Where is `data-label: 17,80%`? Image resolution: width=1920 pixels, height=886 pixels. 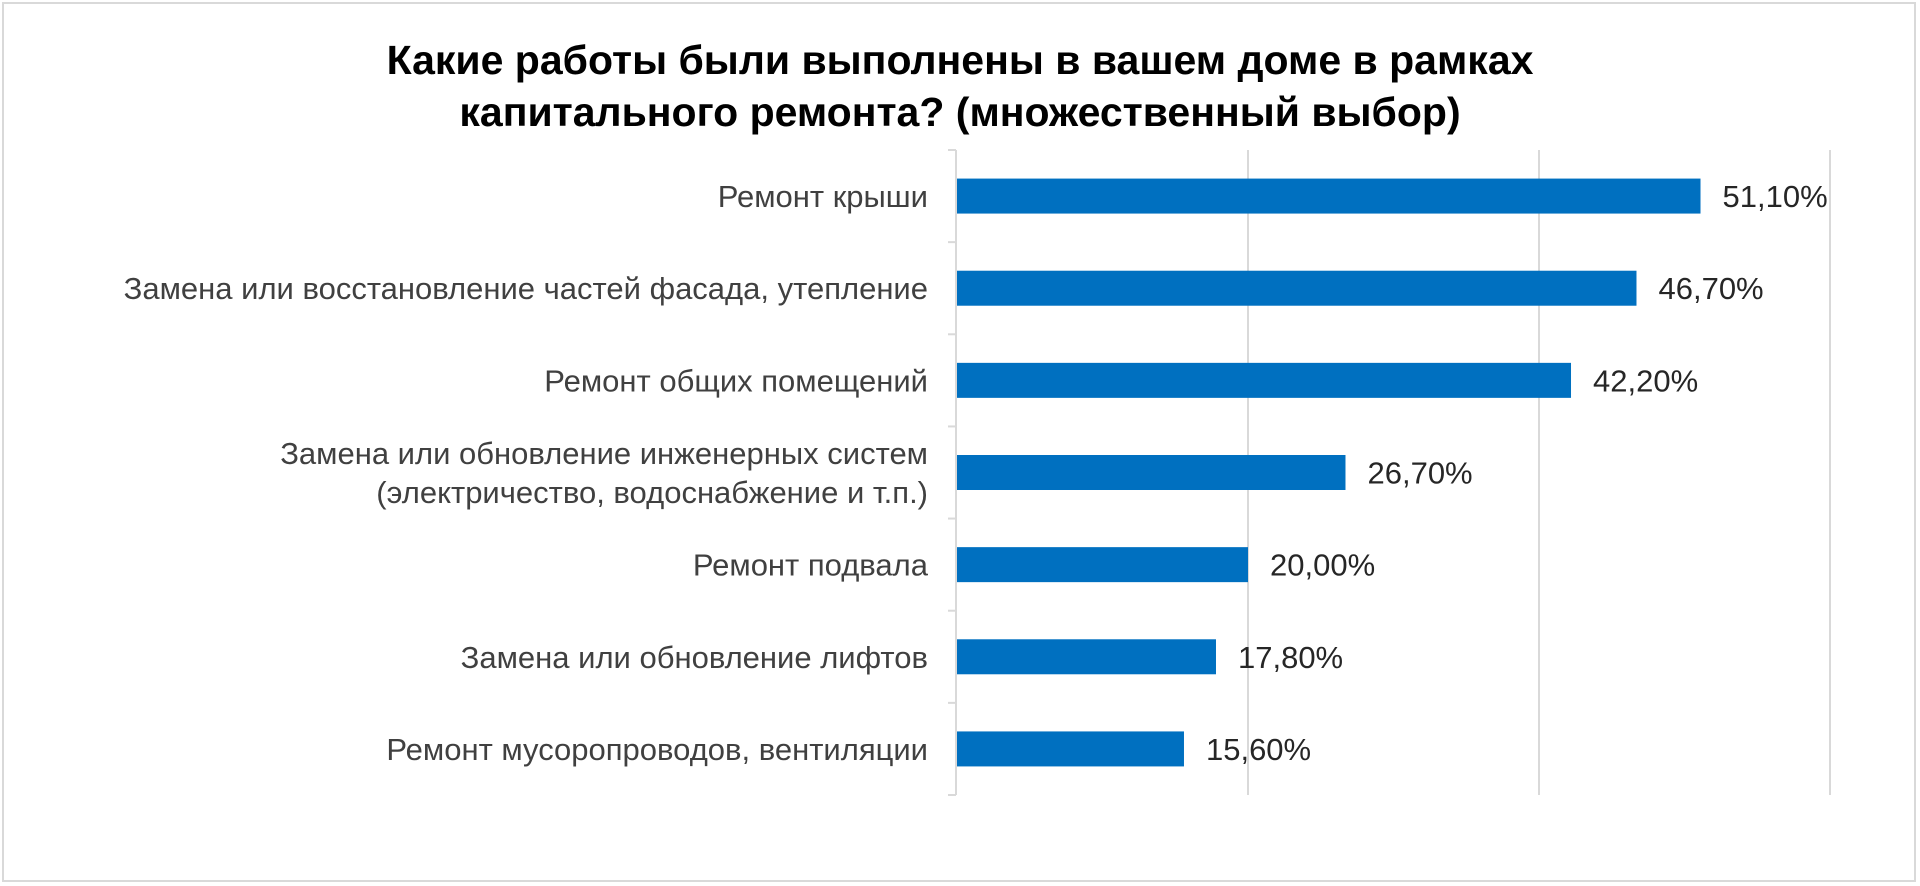
data-label: 17,80% is located at coordinates (1290, 657).